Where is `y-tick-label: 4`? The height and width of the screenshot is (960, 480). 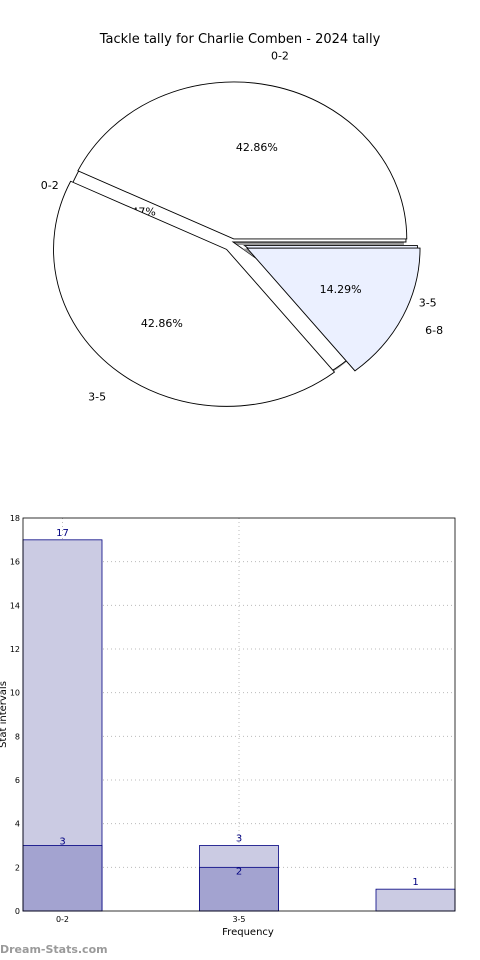 y-tick-label: 4 is located at coordinates (17, 824).